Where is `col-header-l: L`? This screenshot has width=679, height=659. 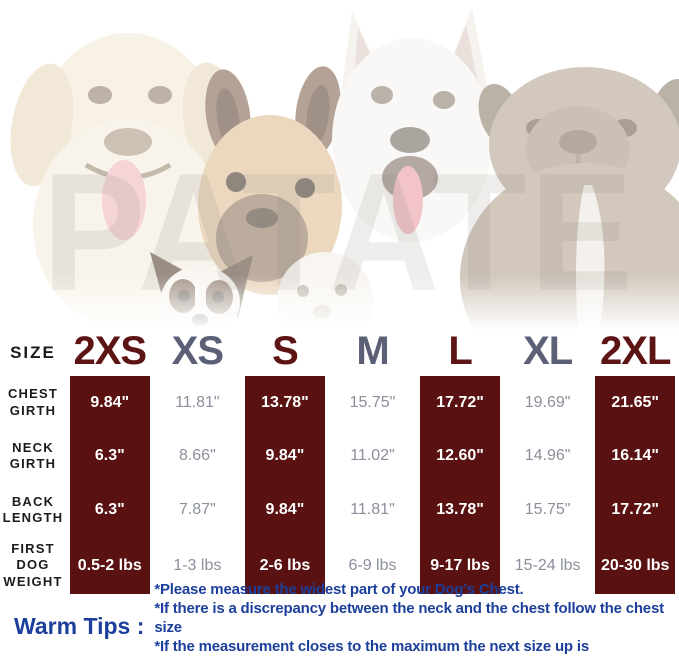 col-header-l: L is located at coordinates (460, 350).